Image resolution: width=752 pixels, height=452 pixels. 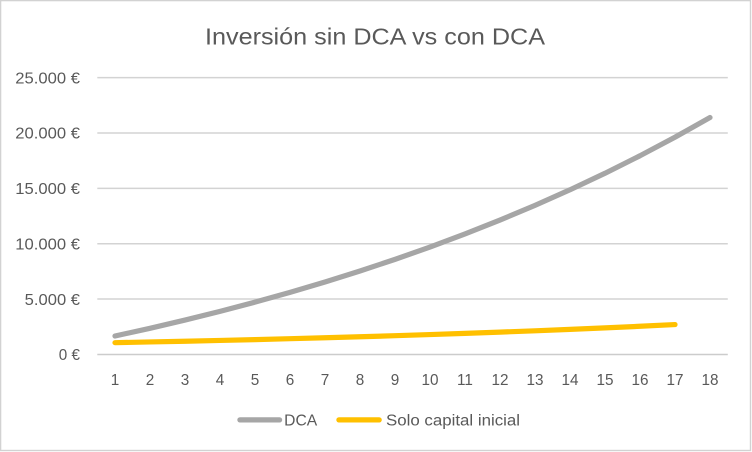 I want to click on svg-text: 2, so click(x=150, y=380).